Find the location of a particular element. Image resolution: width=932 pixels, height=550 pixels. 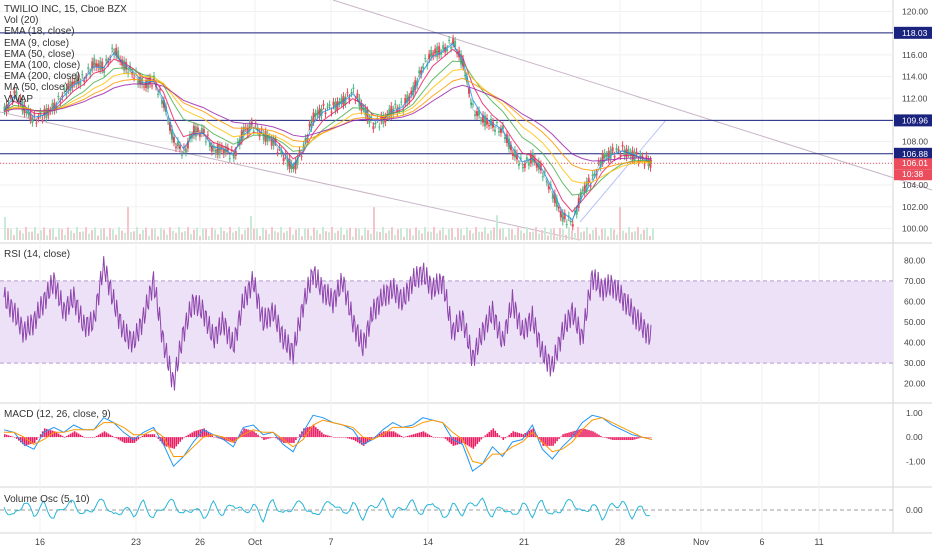

indicator-ema-9: EMA (9, close) is located at coordinates (37, 43).